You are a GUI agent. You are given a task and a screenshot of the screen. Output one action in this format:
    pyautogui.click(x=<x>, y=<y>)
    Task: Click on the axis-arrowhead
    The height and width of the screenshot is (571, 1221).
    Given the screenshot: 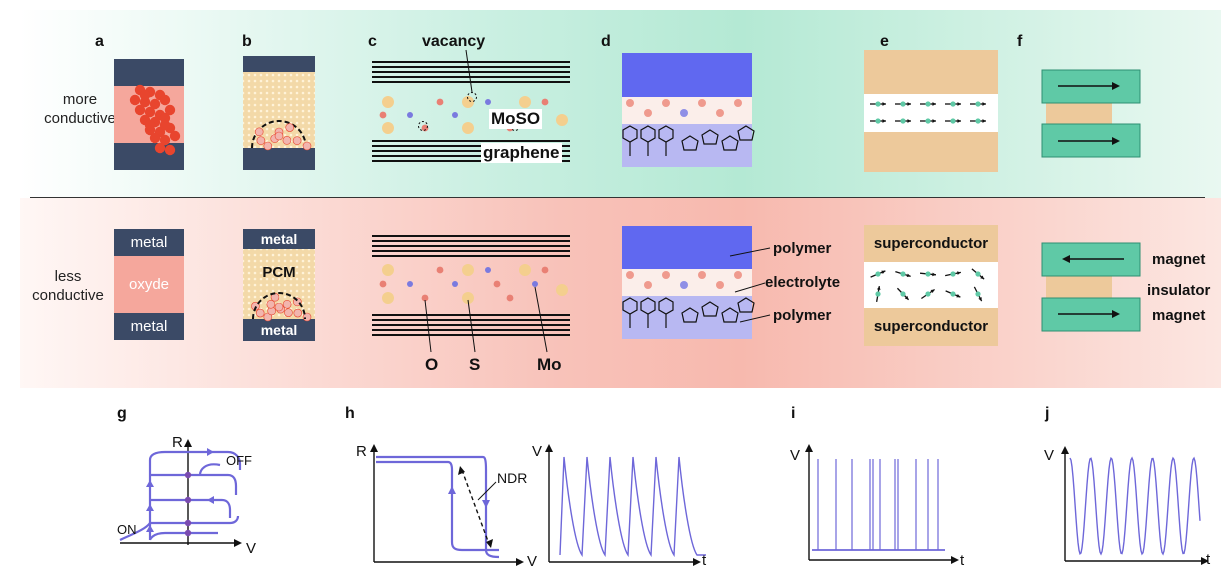 What is the action you would take?
    pyautogui.click(x=1065, y=450)
    